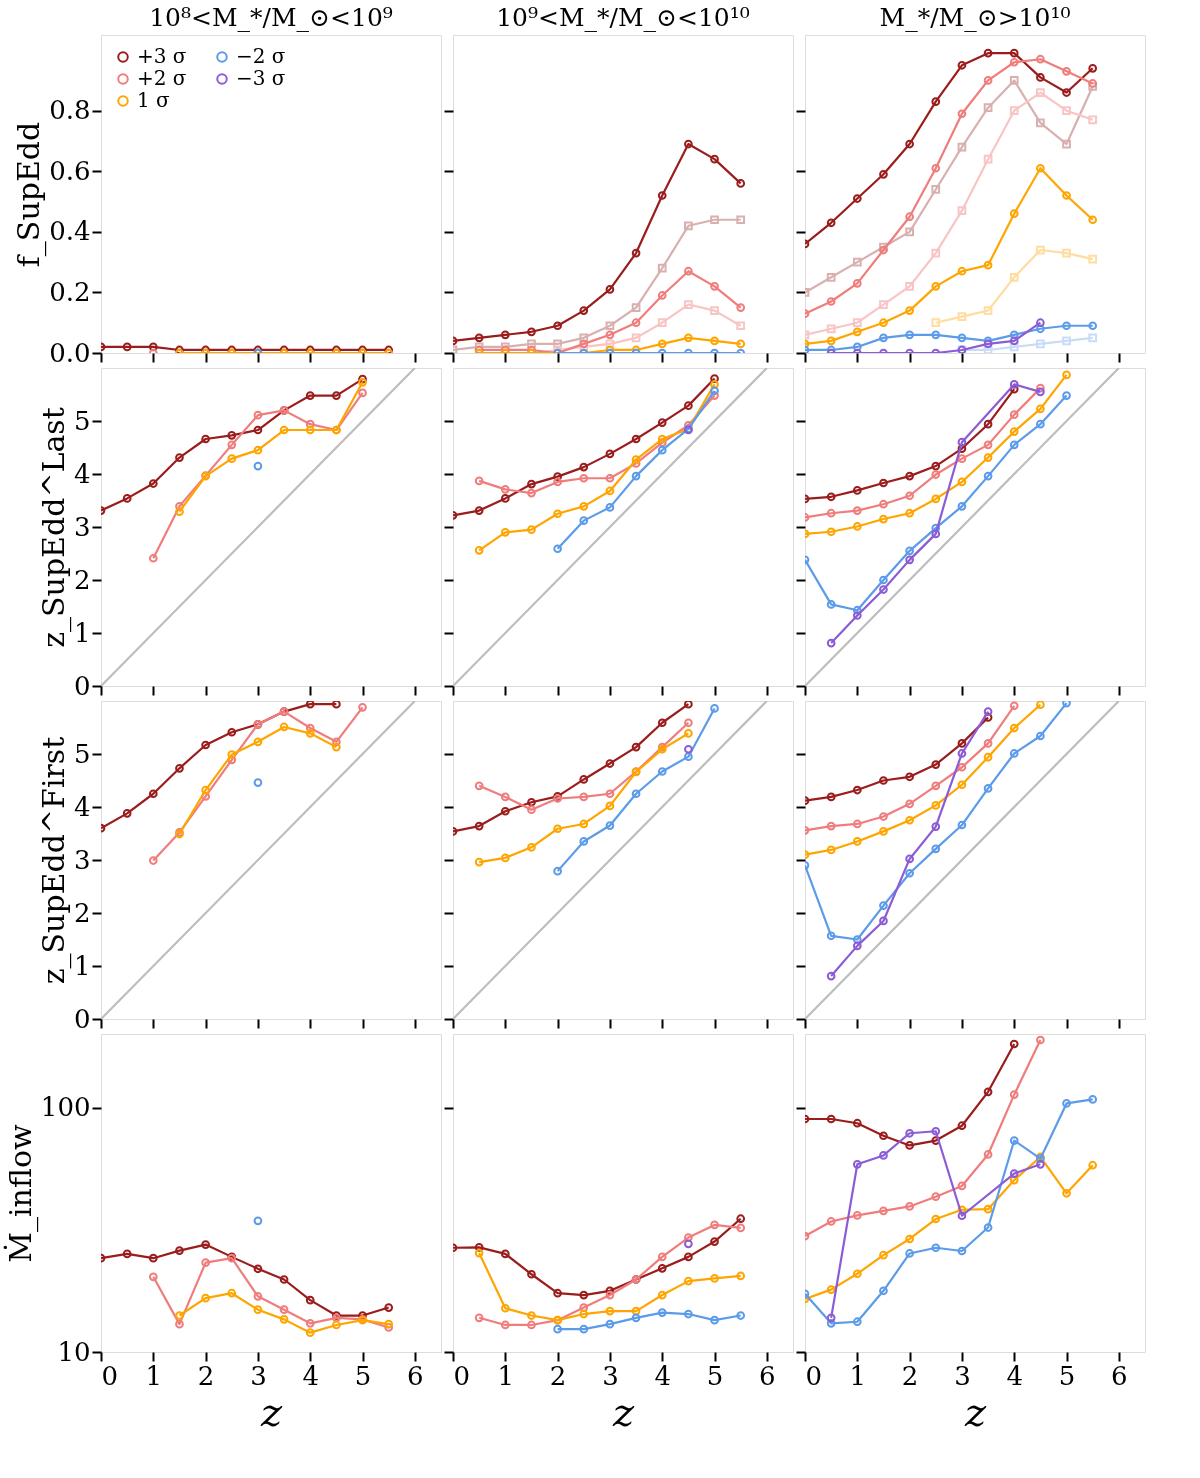 The width and height of the screenshot is (1200, 1478). Describe the element at coordinates (65, 1107) in the screenshot. I see `y-tick-label: 100` at that location.